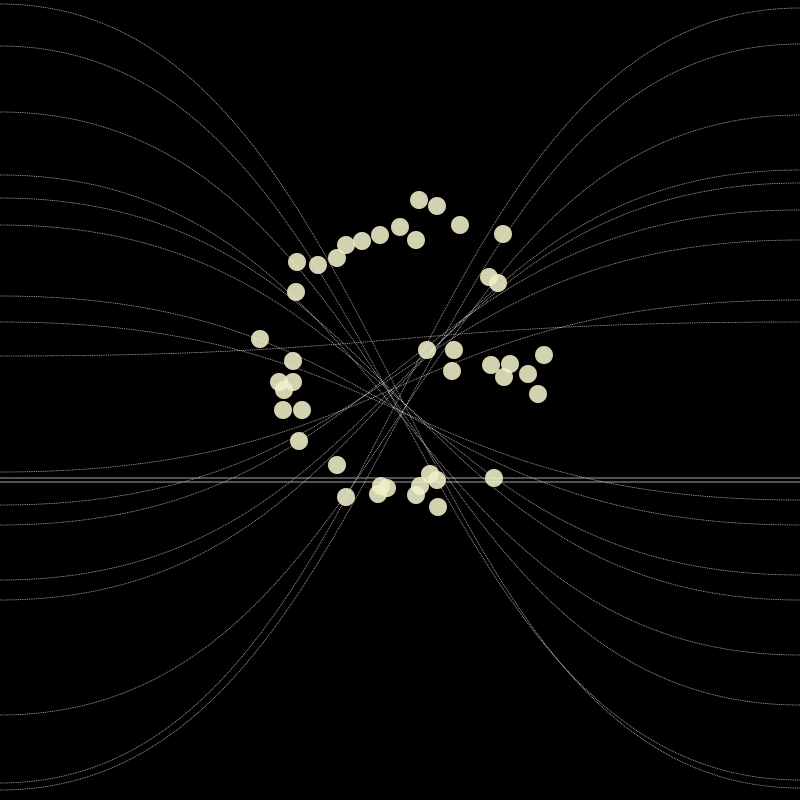 The width and height of the screenshot is (800, 800). Describe the element at coordinates (400, 339) in the screenshot. I see `curve-line` at that location.